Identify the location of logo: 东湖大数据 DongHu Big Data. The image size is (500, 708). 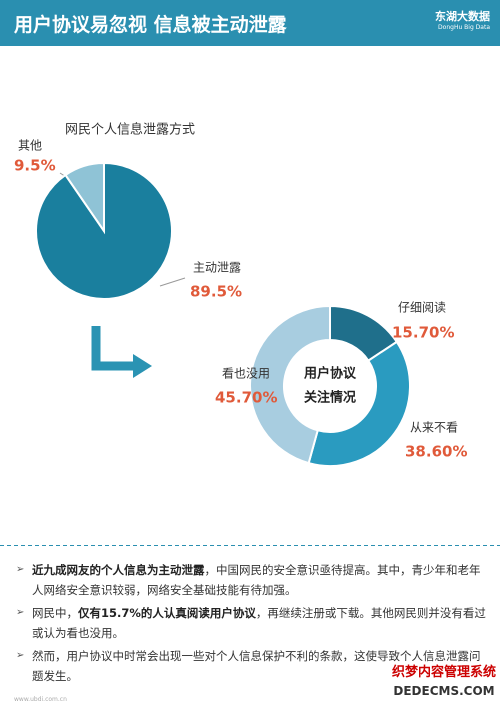
(462, 19).